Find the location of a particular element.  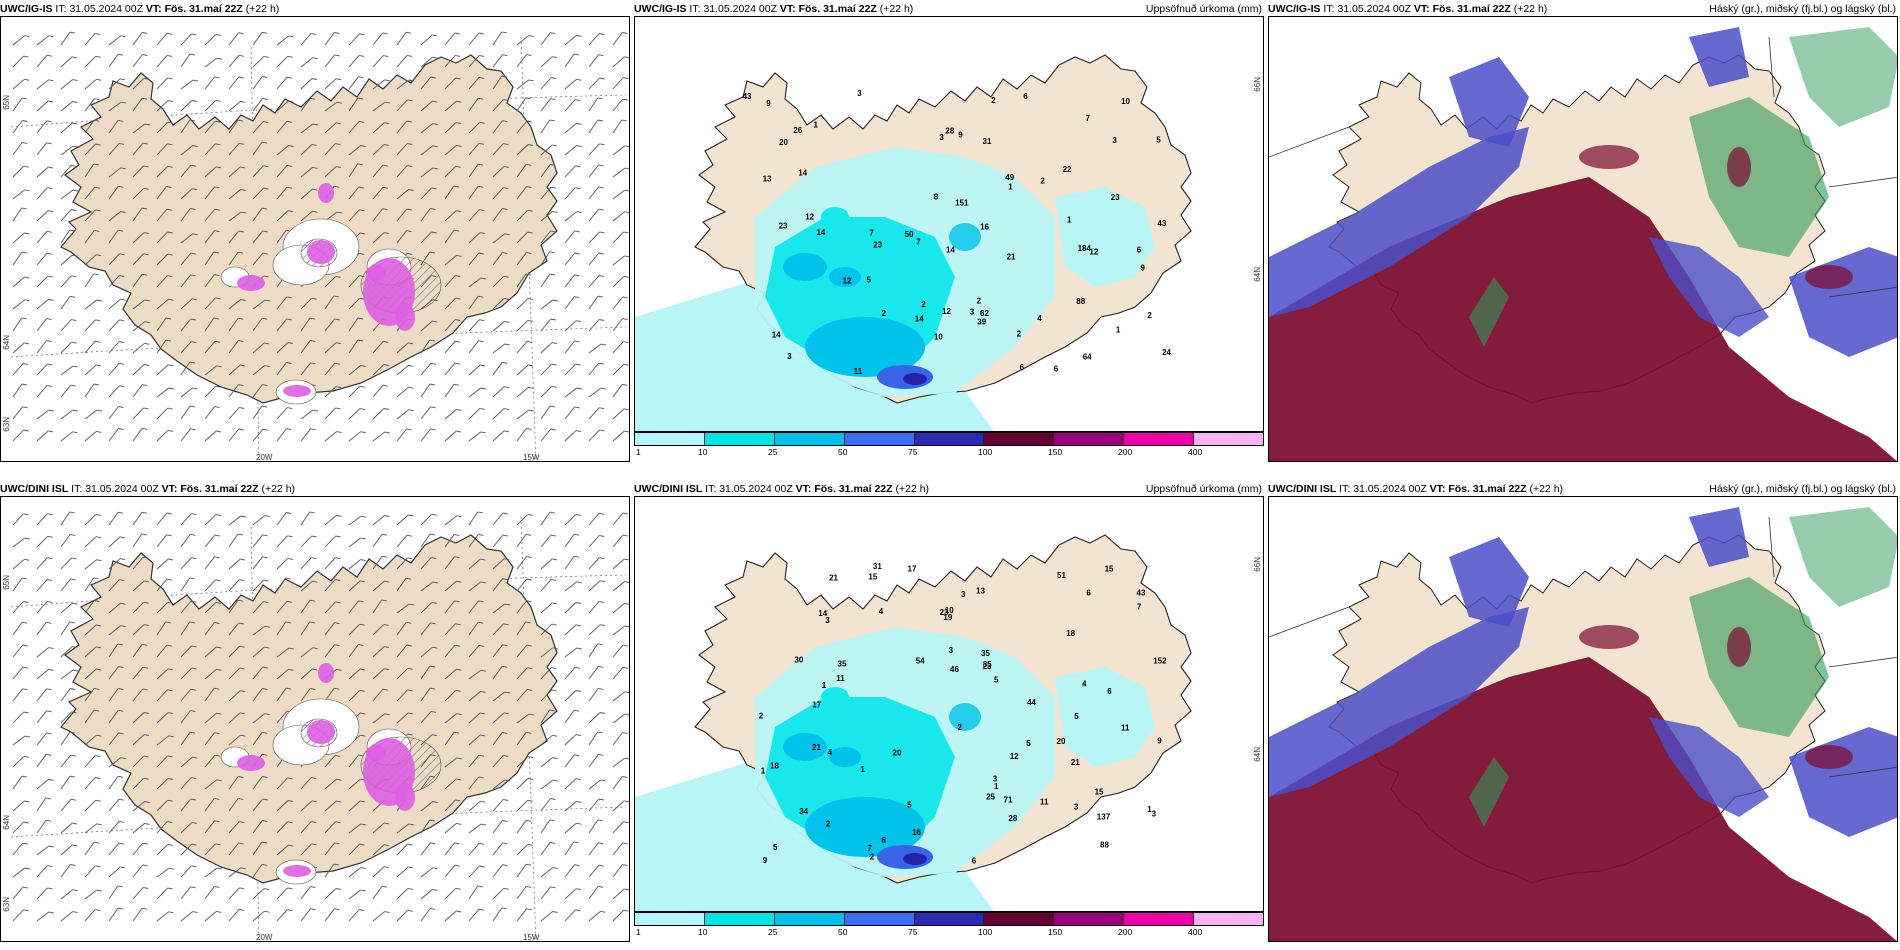

precip-value: 35 is located at coordinates (985, 653).